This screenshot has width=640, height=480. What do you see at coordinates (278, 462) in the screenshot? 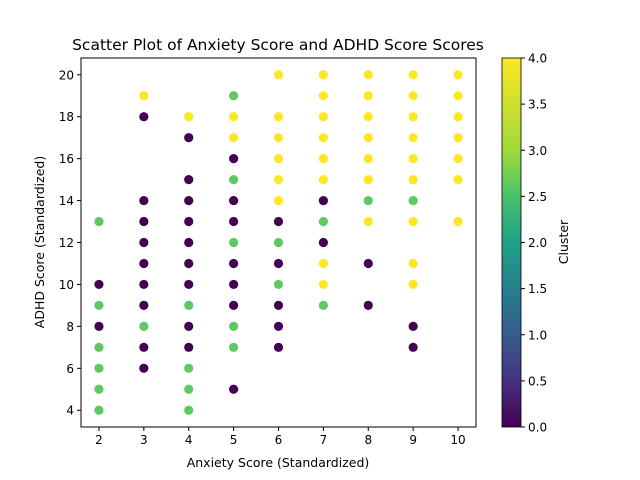
I see `x-axis-label: Anxiety Score (Standardized)` at bounding box center [278, 462].